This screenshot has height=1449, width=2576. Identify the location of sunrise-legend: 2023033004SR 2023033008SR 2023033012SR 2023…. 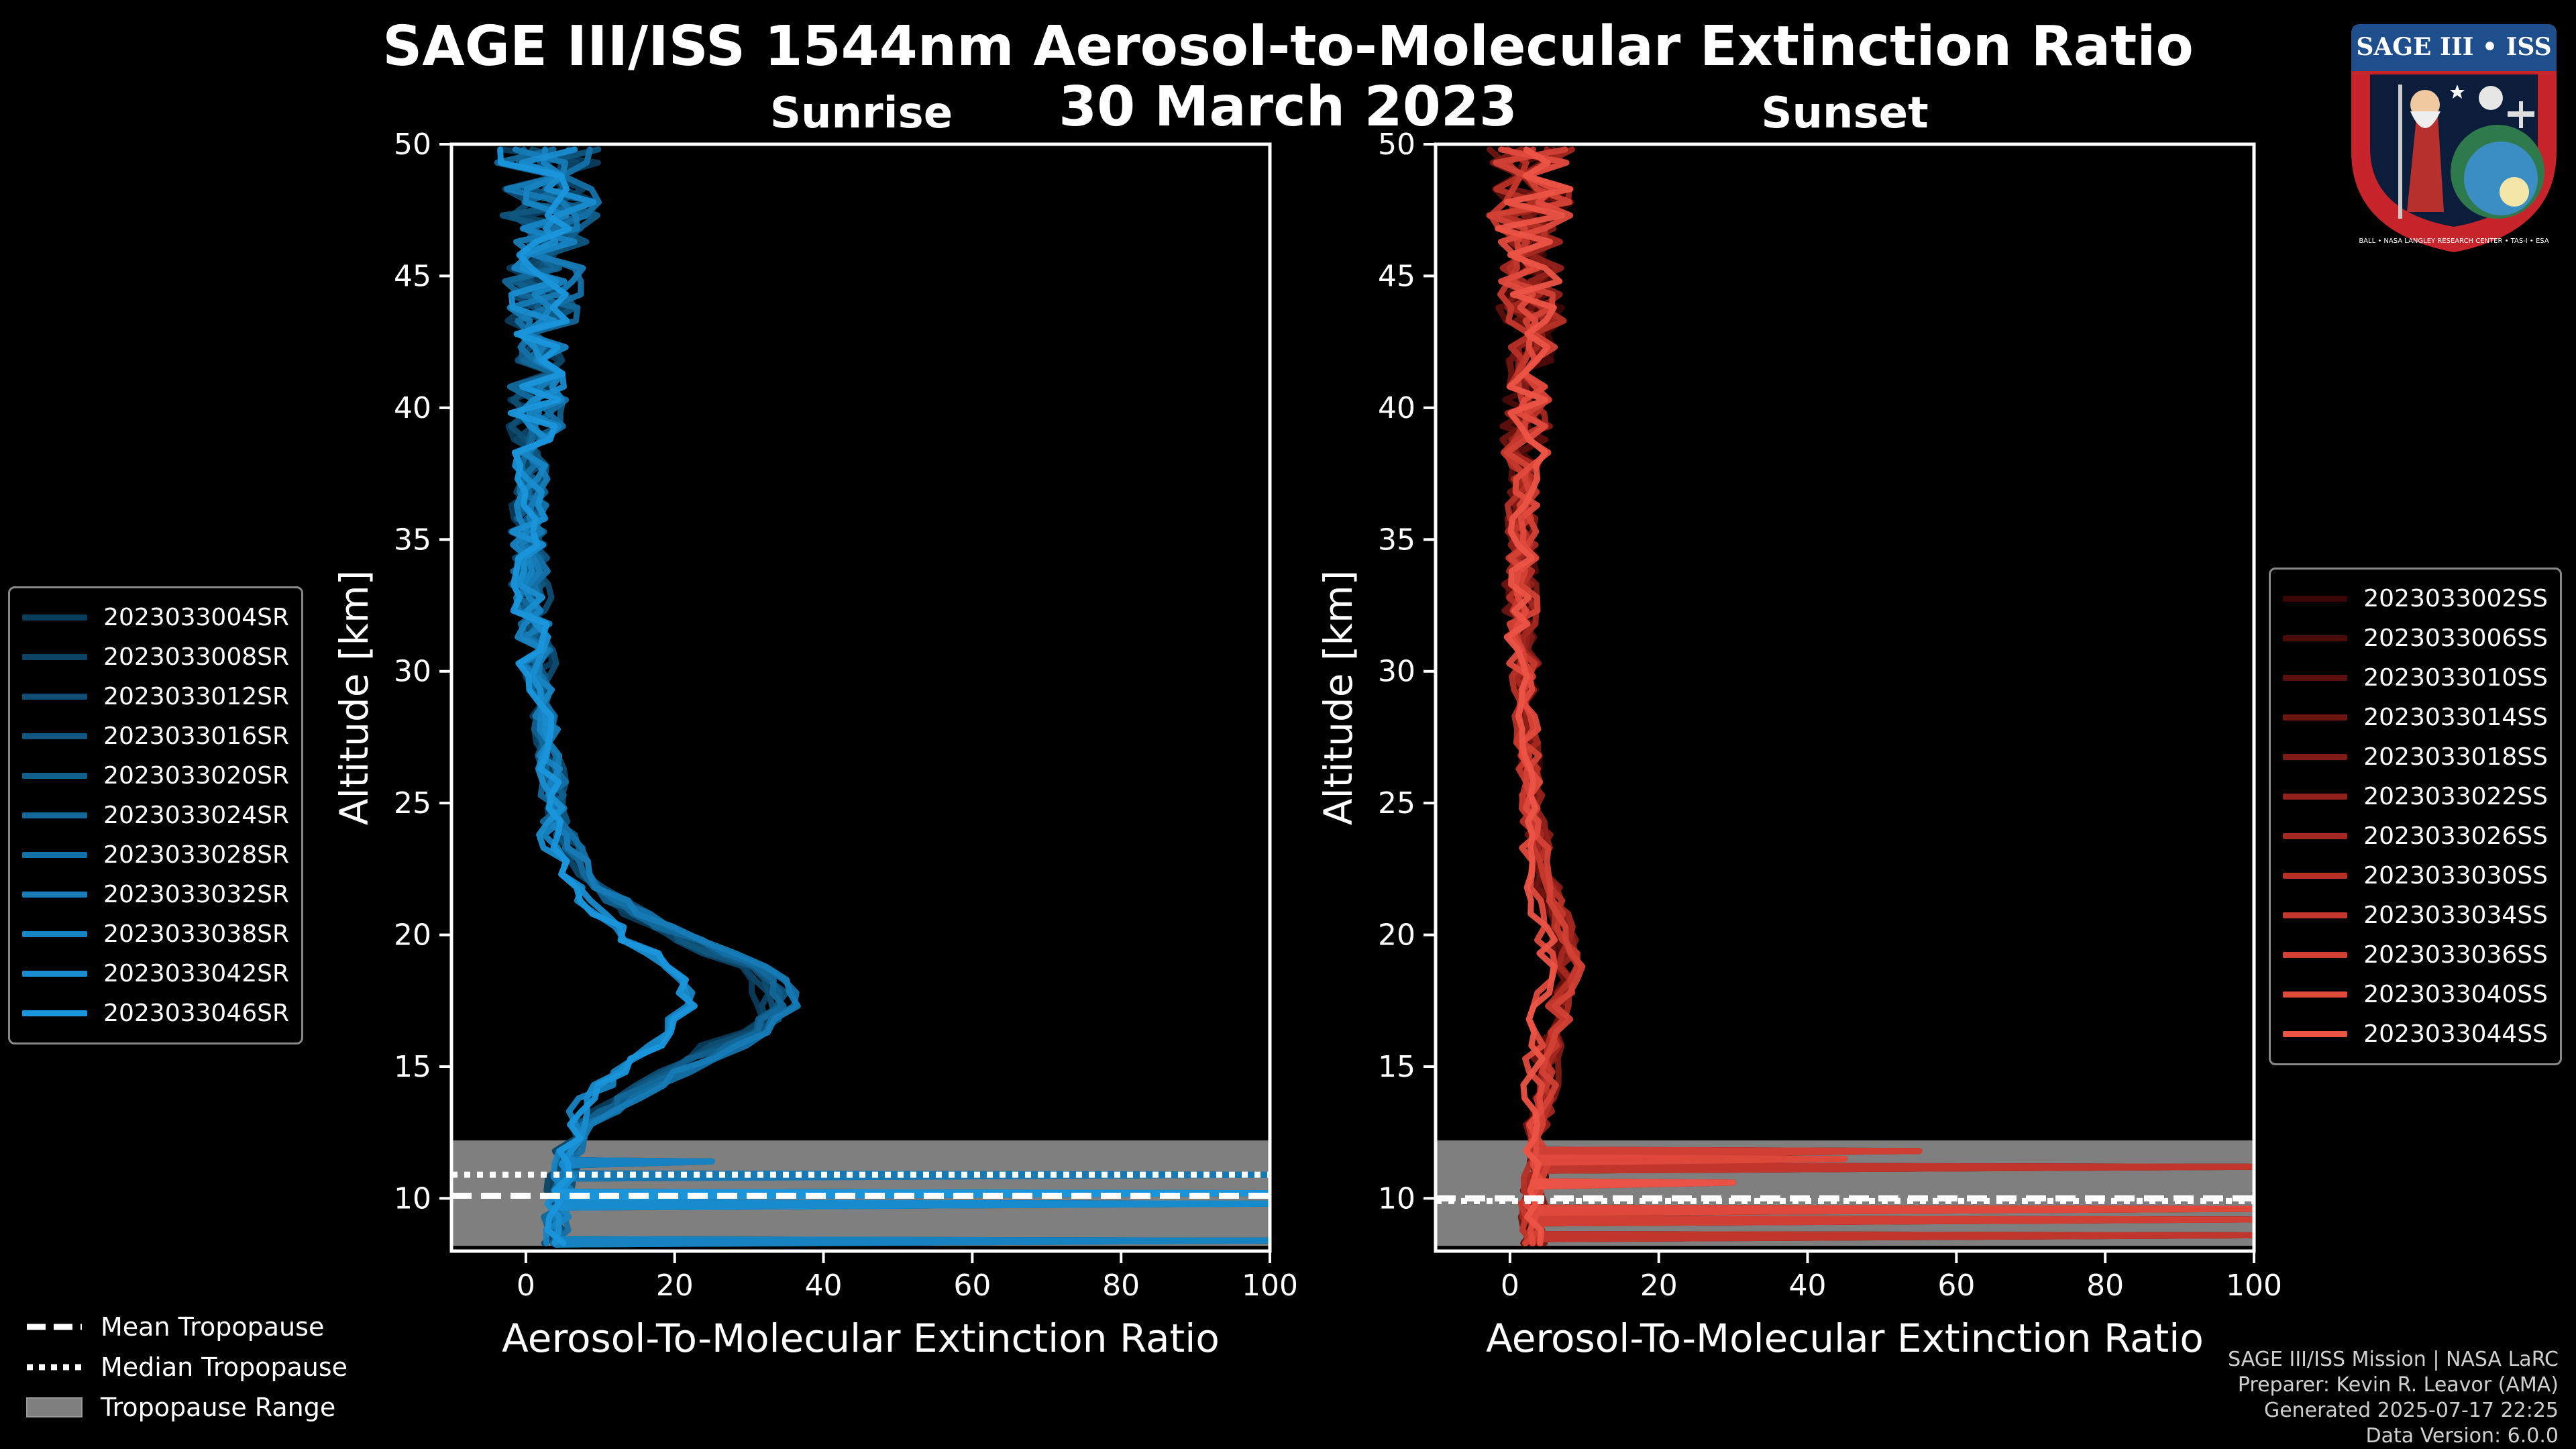
(155, 815).